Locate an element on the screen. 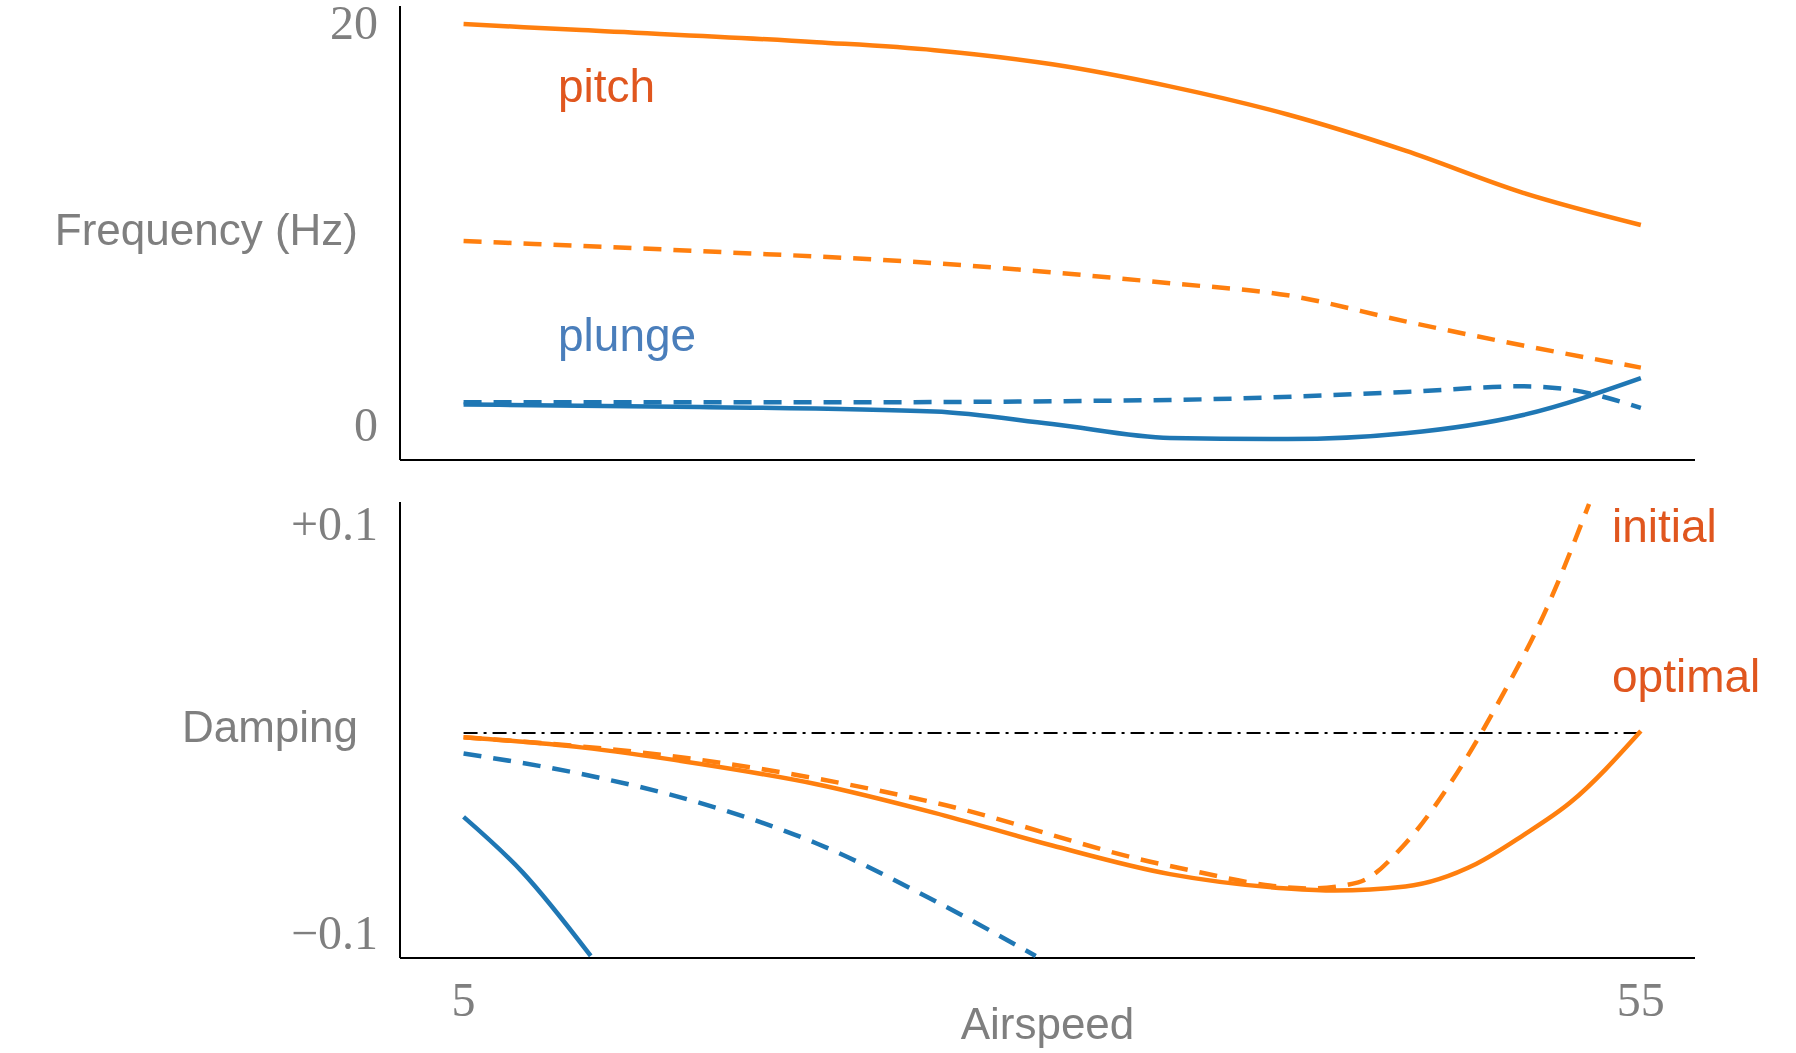 The width and height of the screenshot is (1796, 1053). y-axis-title: Damping is located at coordinates (269, 726).